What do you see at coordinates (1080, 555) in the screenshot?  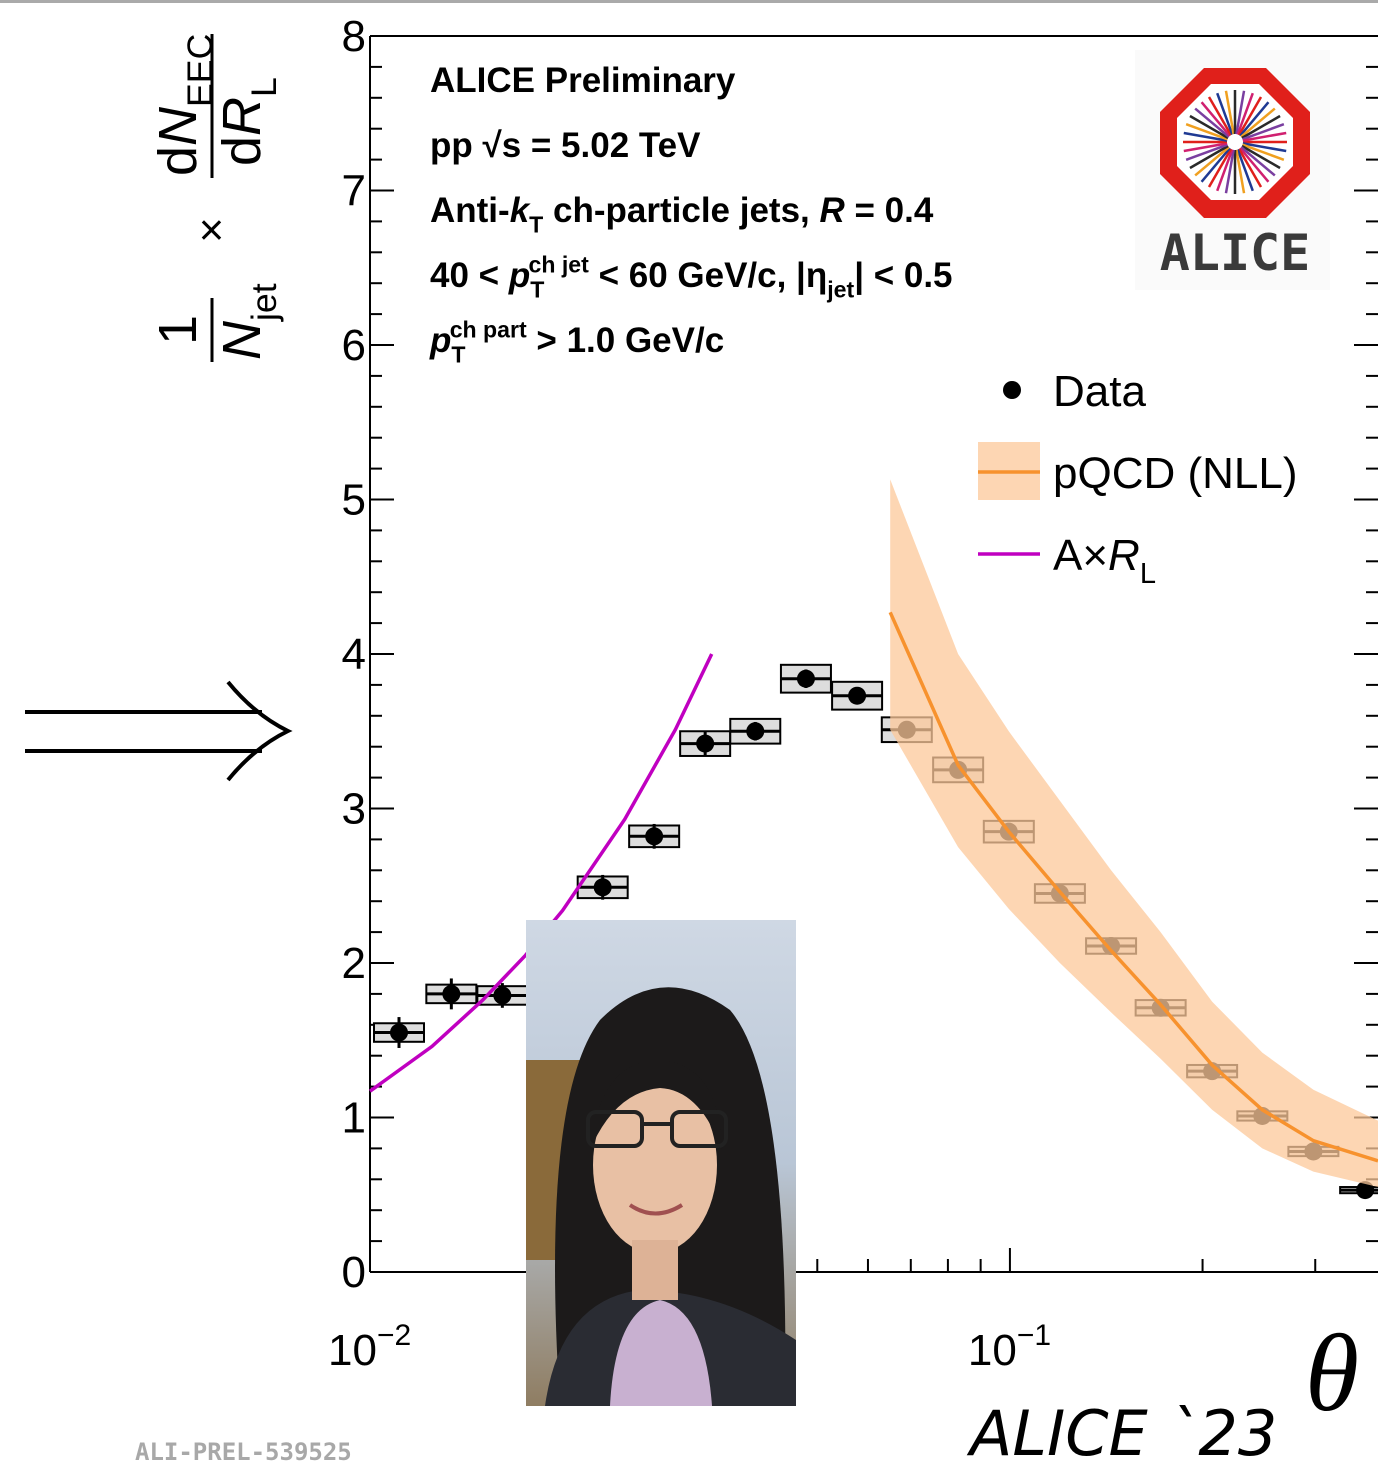 I see `text-part: A×` at bounding box center [1080, 555].